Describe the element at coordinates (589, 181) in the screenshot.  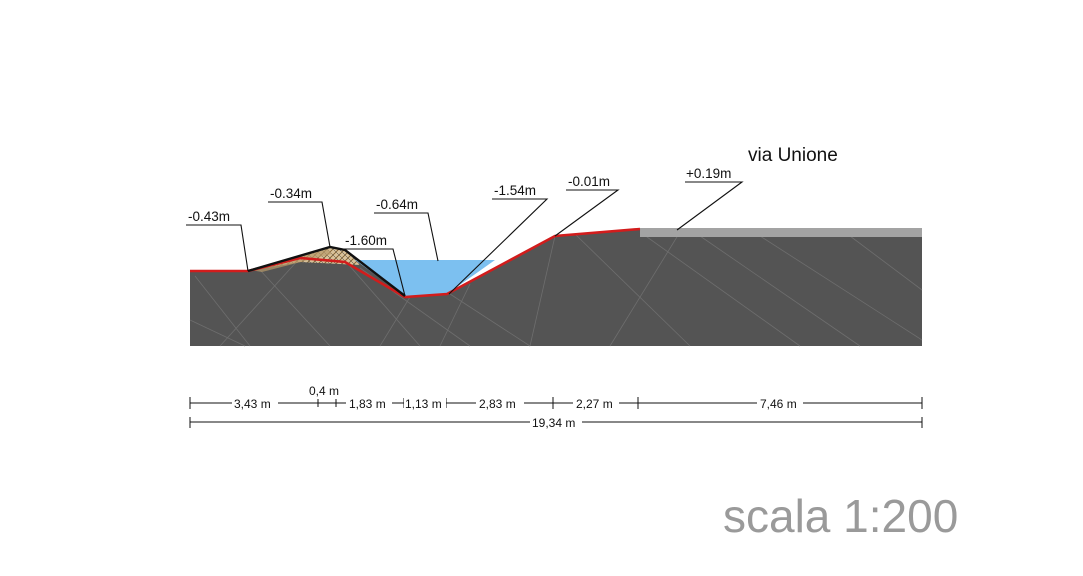
I see `elevation-label-f: -0.01m` at that location.